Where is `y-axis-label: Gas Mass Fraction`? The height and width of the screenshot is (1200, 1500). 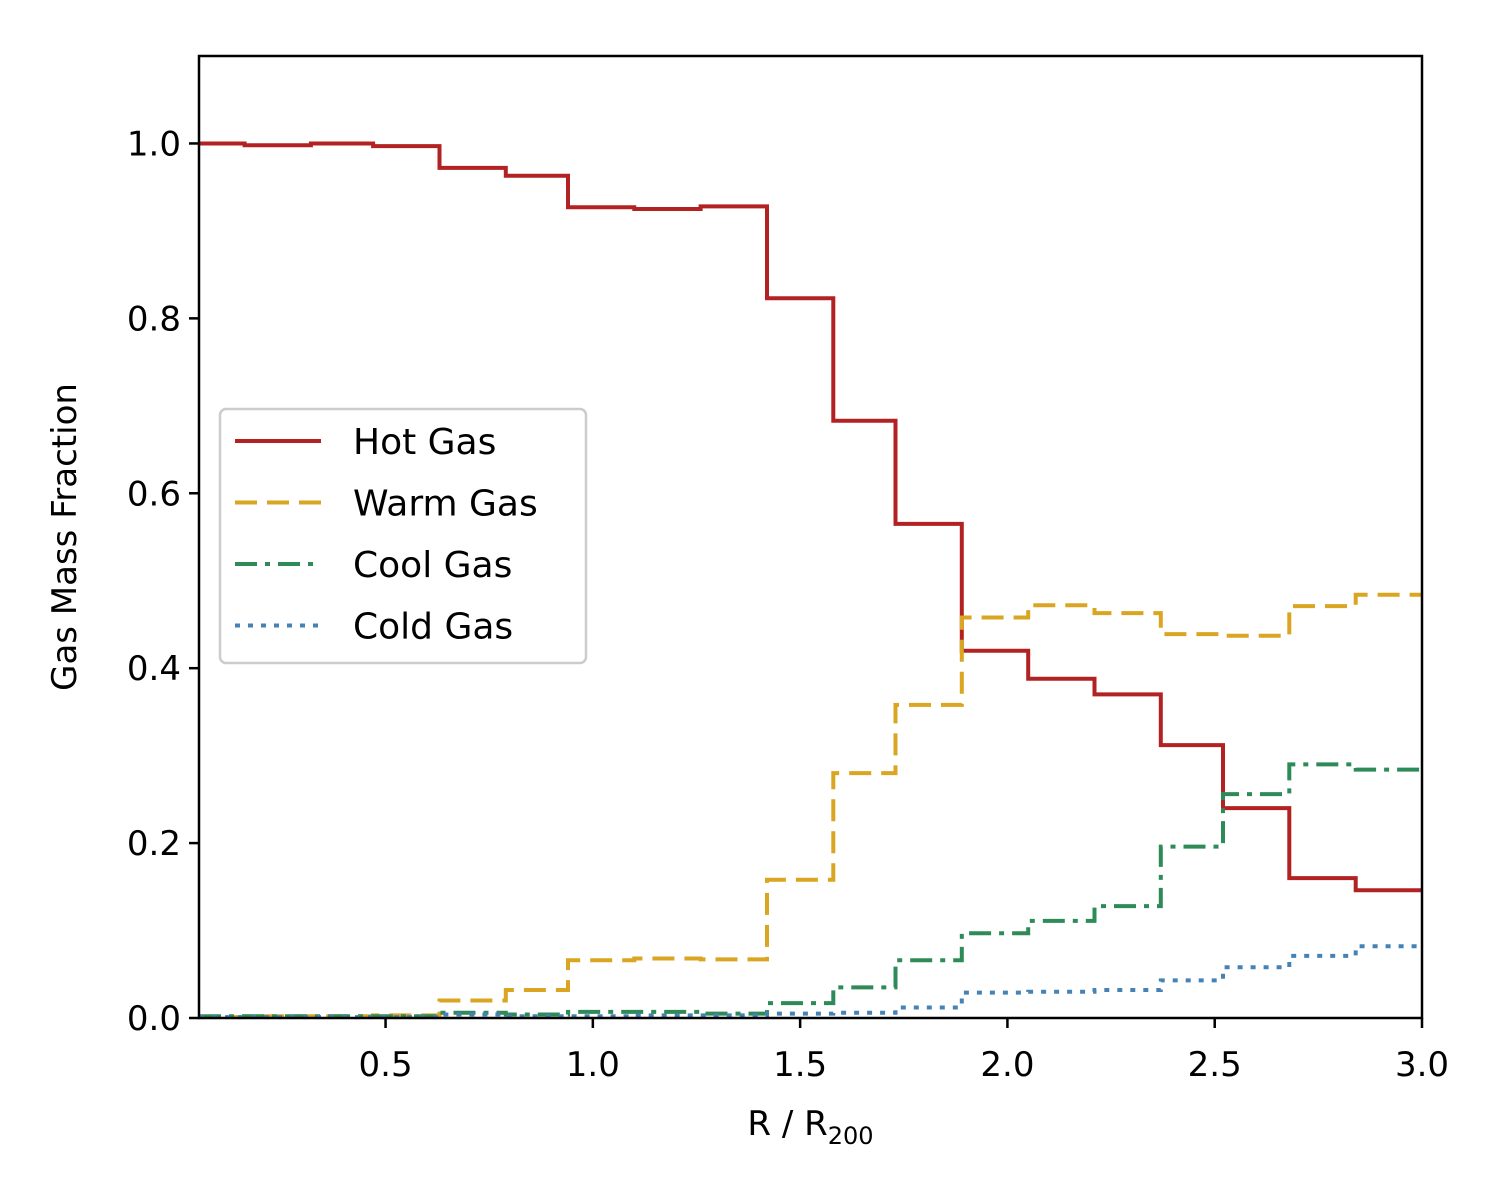
y-axis-label: Gas Mass Fraction is located at coordinates (65, 537).